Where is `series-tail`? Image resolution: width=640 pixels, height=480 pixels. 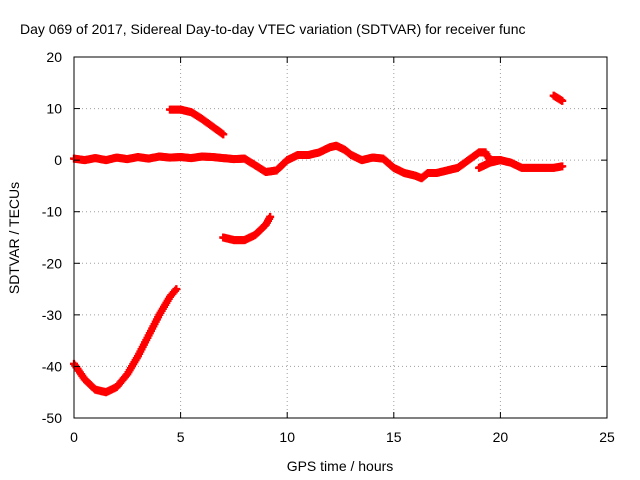
series-tail is located at coordinates (558, 98).